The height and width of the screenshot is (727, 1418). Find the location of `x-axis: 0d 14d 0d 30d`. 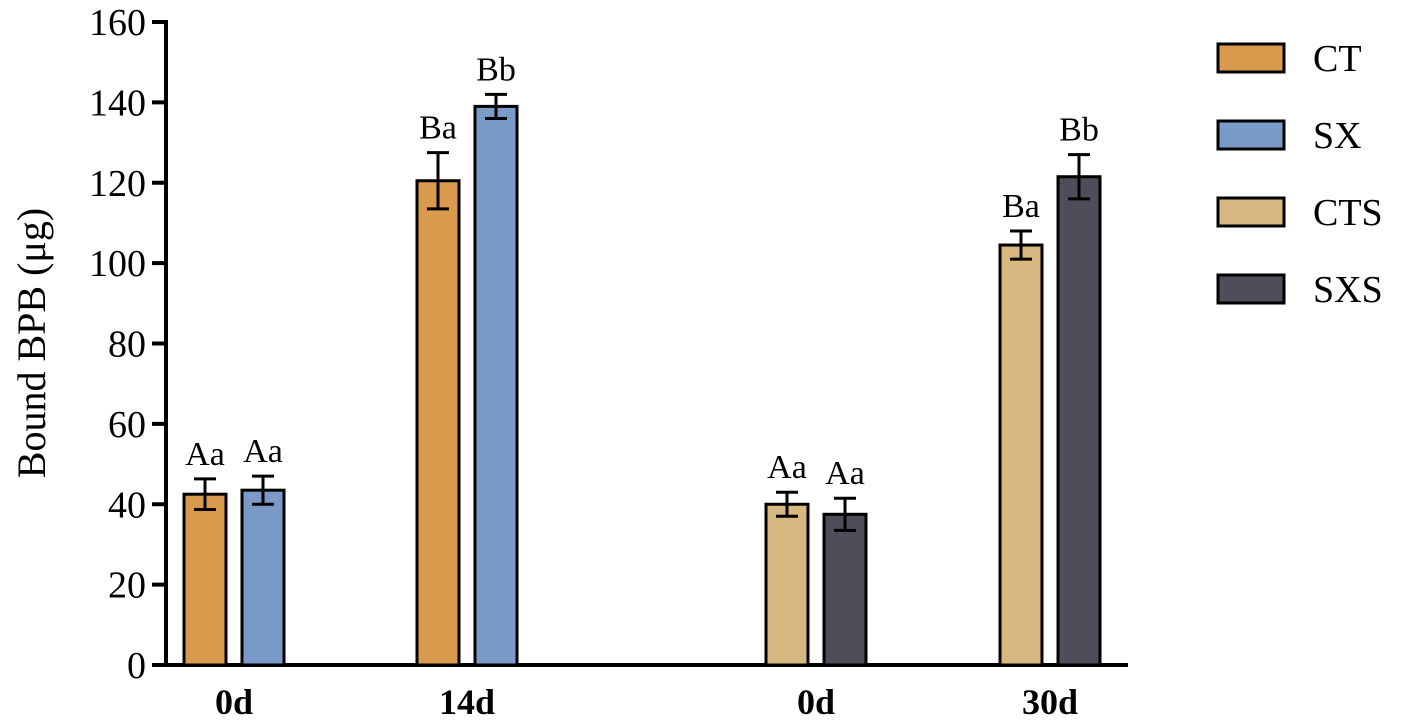

x-axis: 0d 14d 0d 30d is located at coordinates (646, 692).